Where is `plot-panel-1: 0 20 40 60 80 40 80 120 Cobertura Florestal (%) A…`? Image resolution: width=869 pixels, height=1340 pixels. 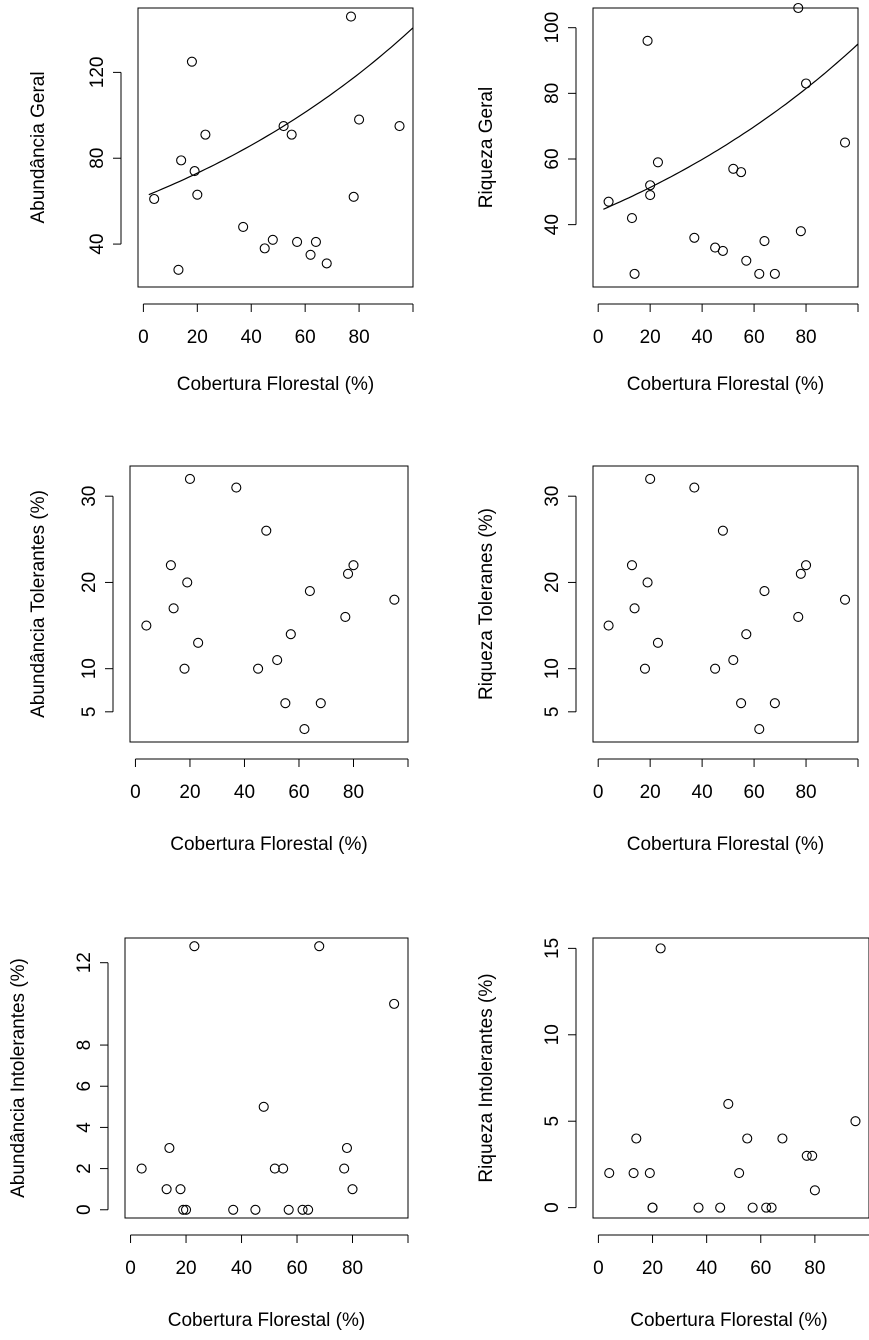 plot-panel-1: 0 20 40 60 80 40 80 120 Cobertura Florestal (%) A… is located at coordinates (221, 201).